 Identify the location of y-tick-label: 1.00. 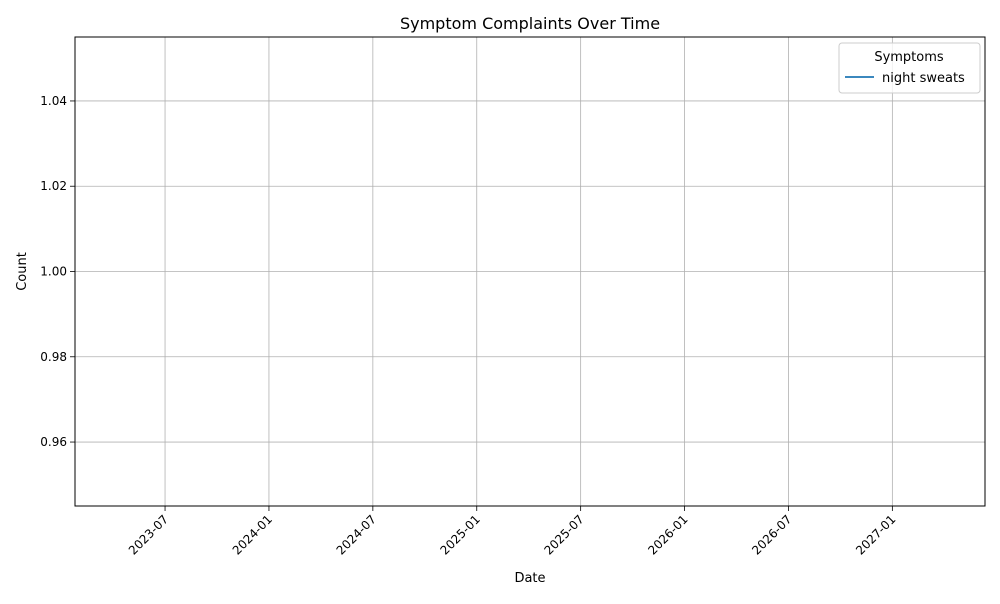
(53, 272).